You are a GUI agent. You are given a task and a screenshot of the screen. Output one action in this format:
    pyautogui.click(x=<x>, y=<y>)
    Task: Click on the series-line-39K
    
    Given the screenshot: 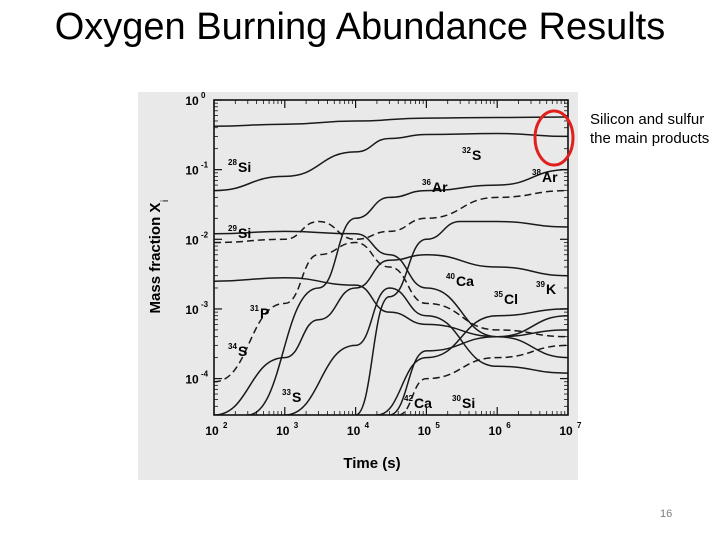 What is the action you would take?
    pyautogui.click(x=478, y=364)
    